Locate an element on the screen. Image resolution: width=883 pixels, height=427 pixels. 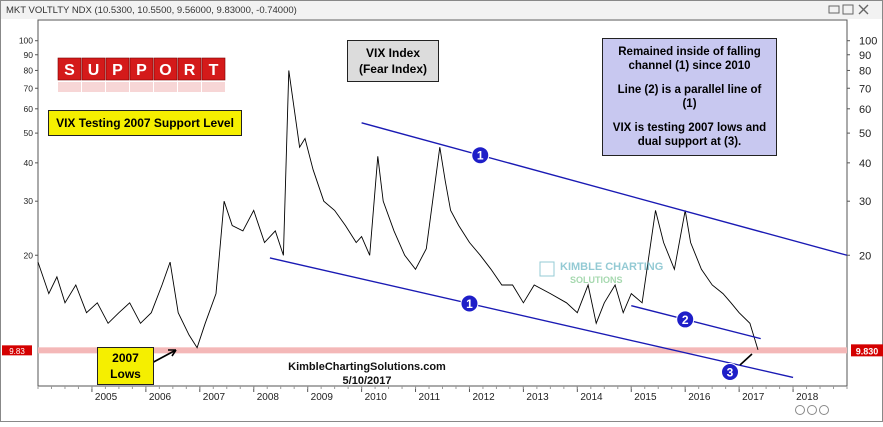
x-tick-label: 2011 is located at coordinates (430, 397).